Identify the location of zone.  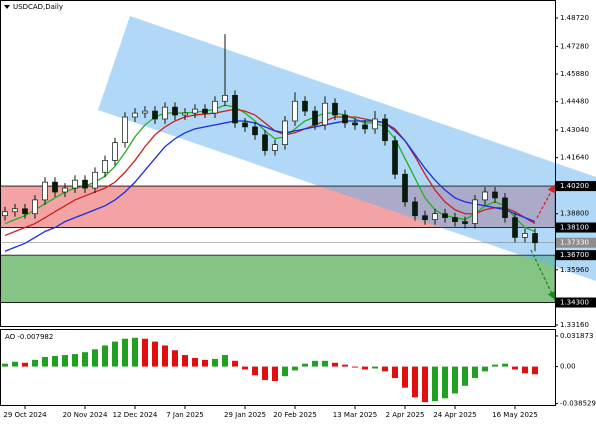
(278, 278).